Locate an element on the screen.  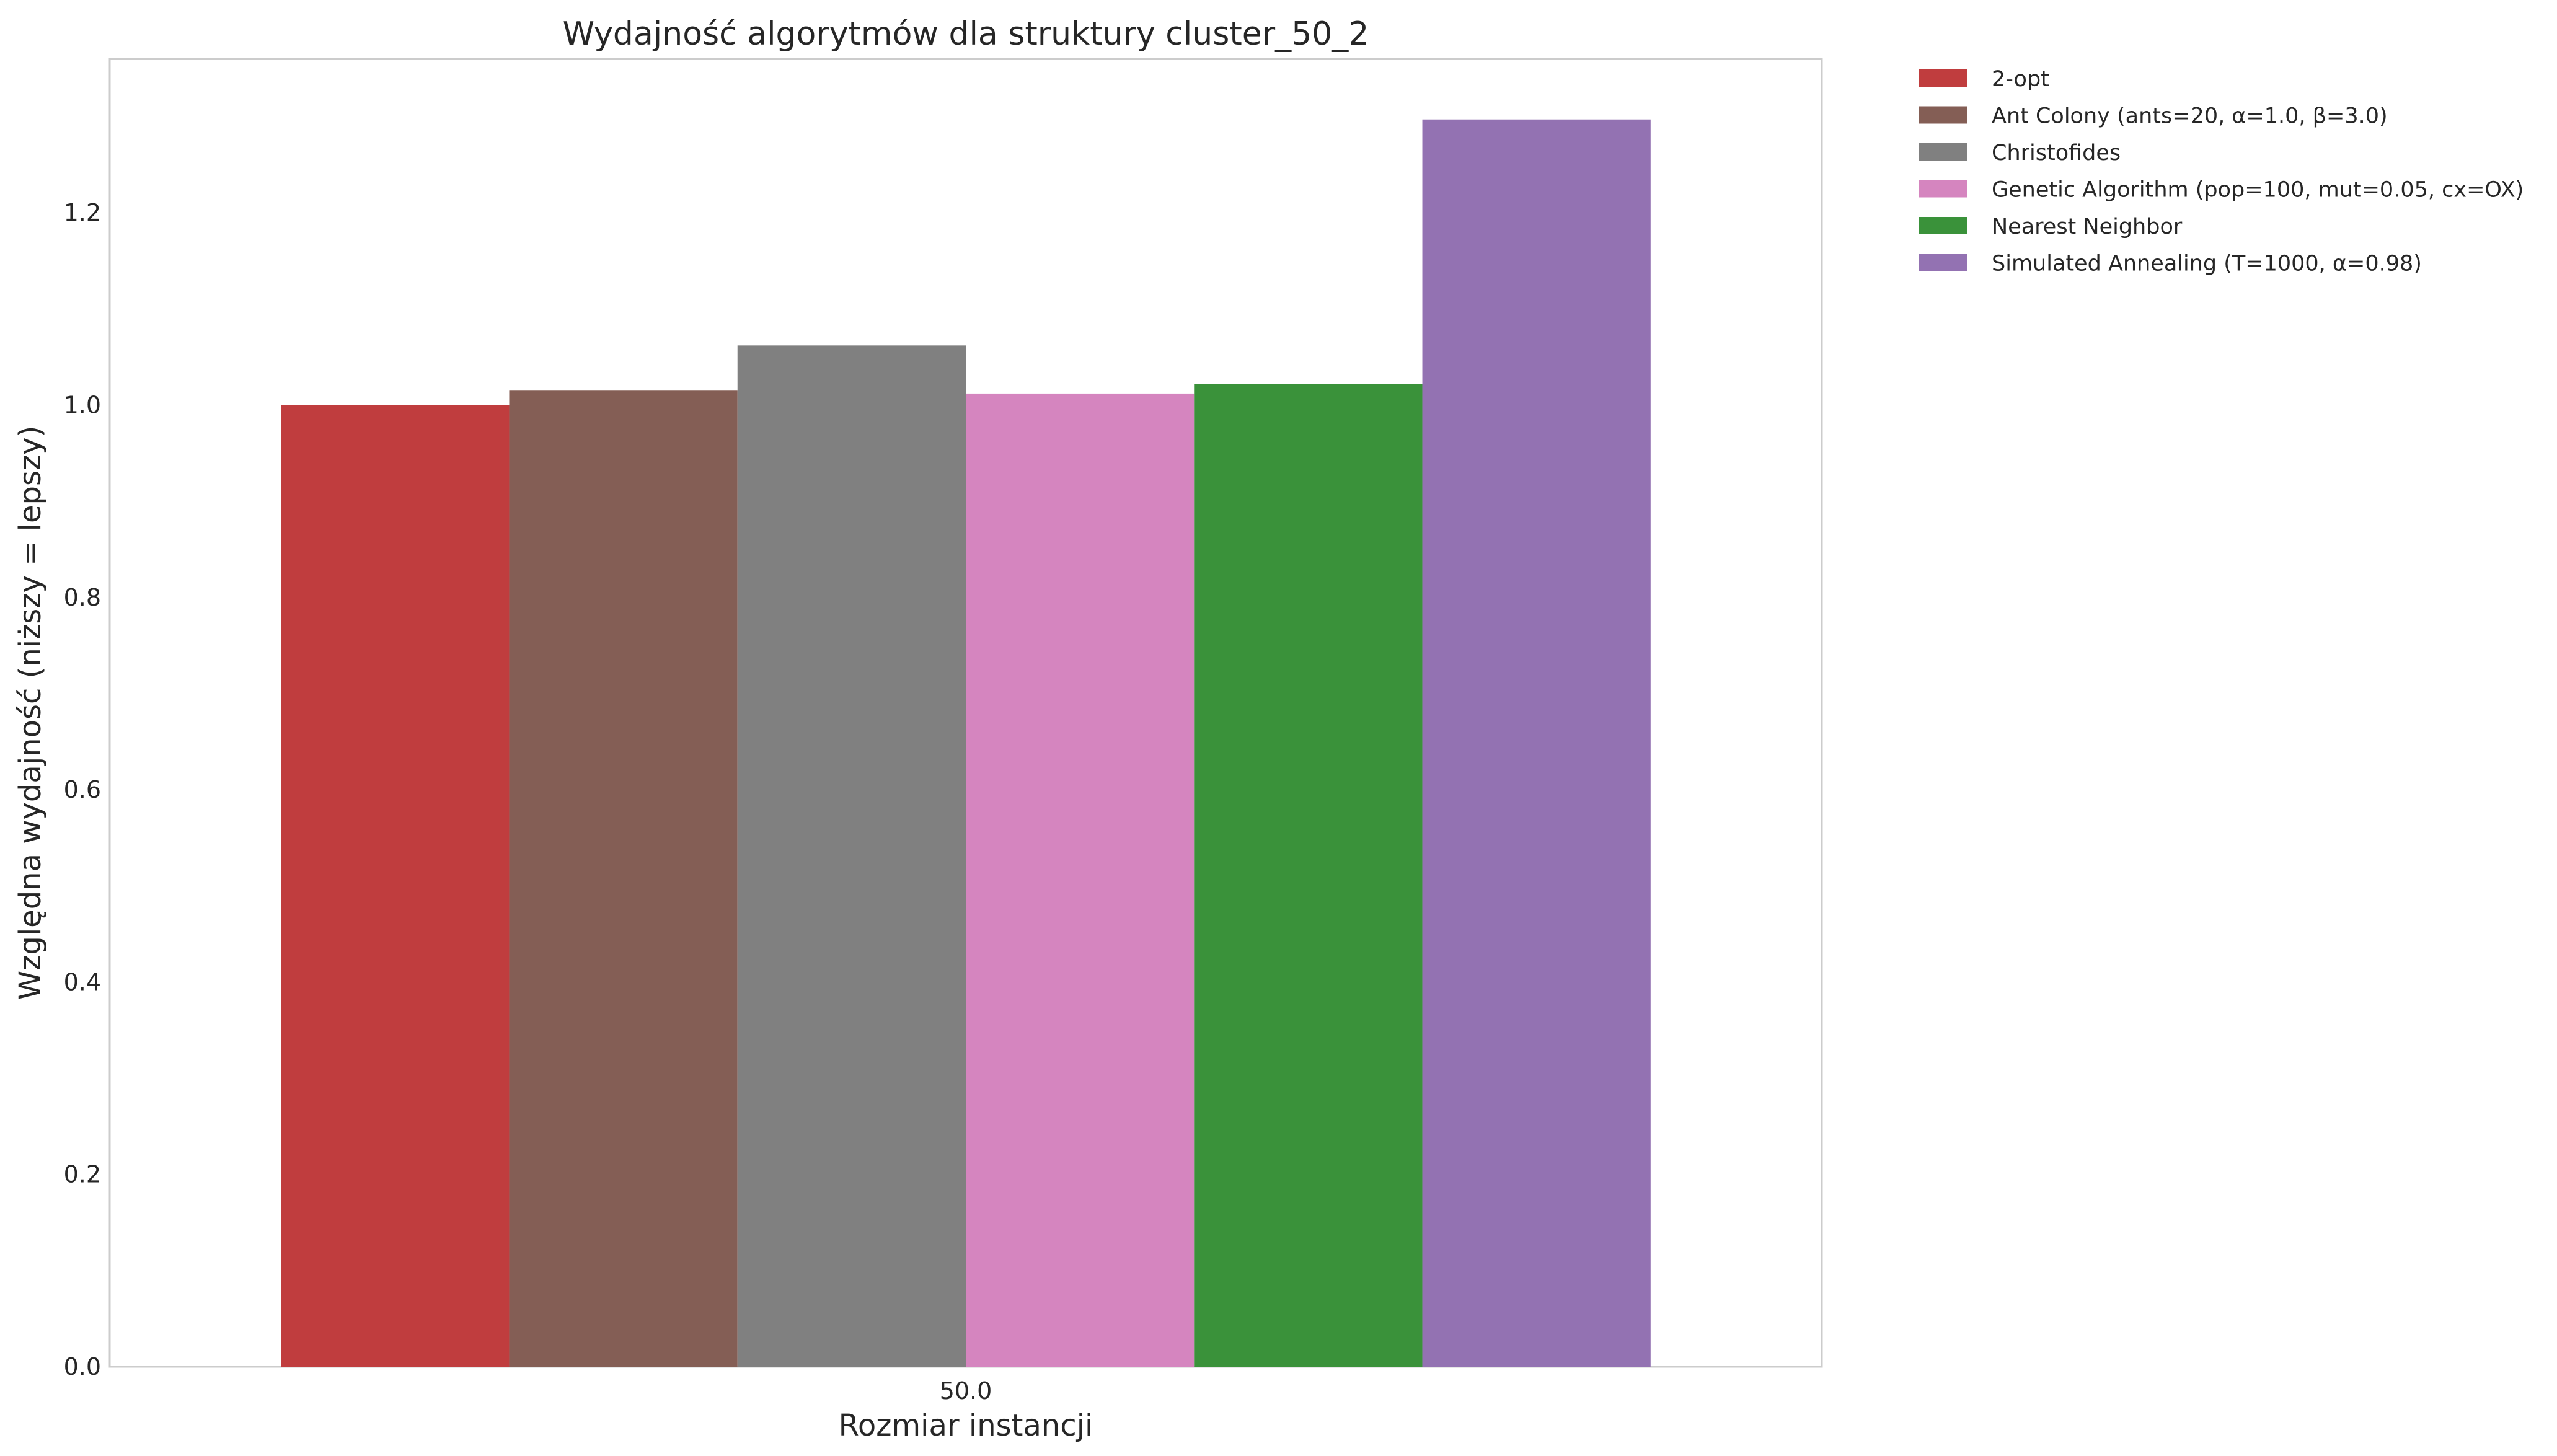
y-tick-label: 1.2 is located at coordinates (82, 212).